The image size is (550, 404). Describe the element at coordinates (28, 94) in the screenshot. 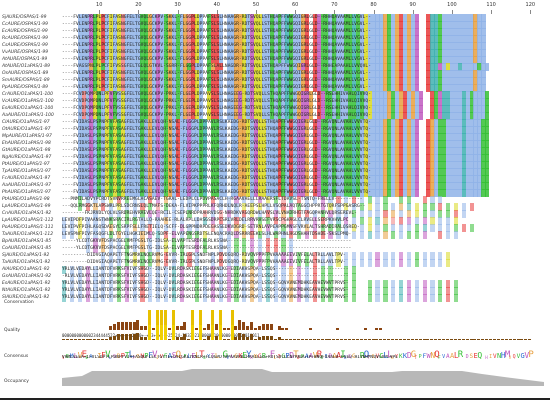

I see `sequence-name: CrAURE/O1aPAS/1-100` at that location.